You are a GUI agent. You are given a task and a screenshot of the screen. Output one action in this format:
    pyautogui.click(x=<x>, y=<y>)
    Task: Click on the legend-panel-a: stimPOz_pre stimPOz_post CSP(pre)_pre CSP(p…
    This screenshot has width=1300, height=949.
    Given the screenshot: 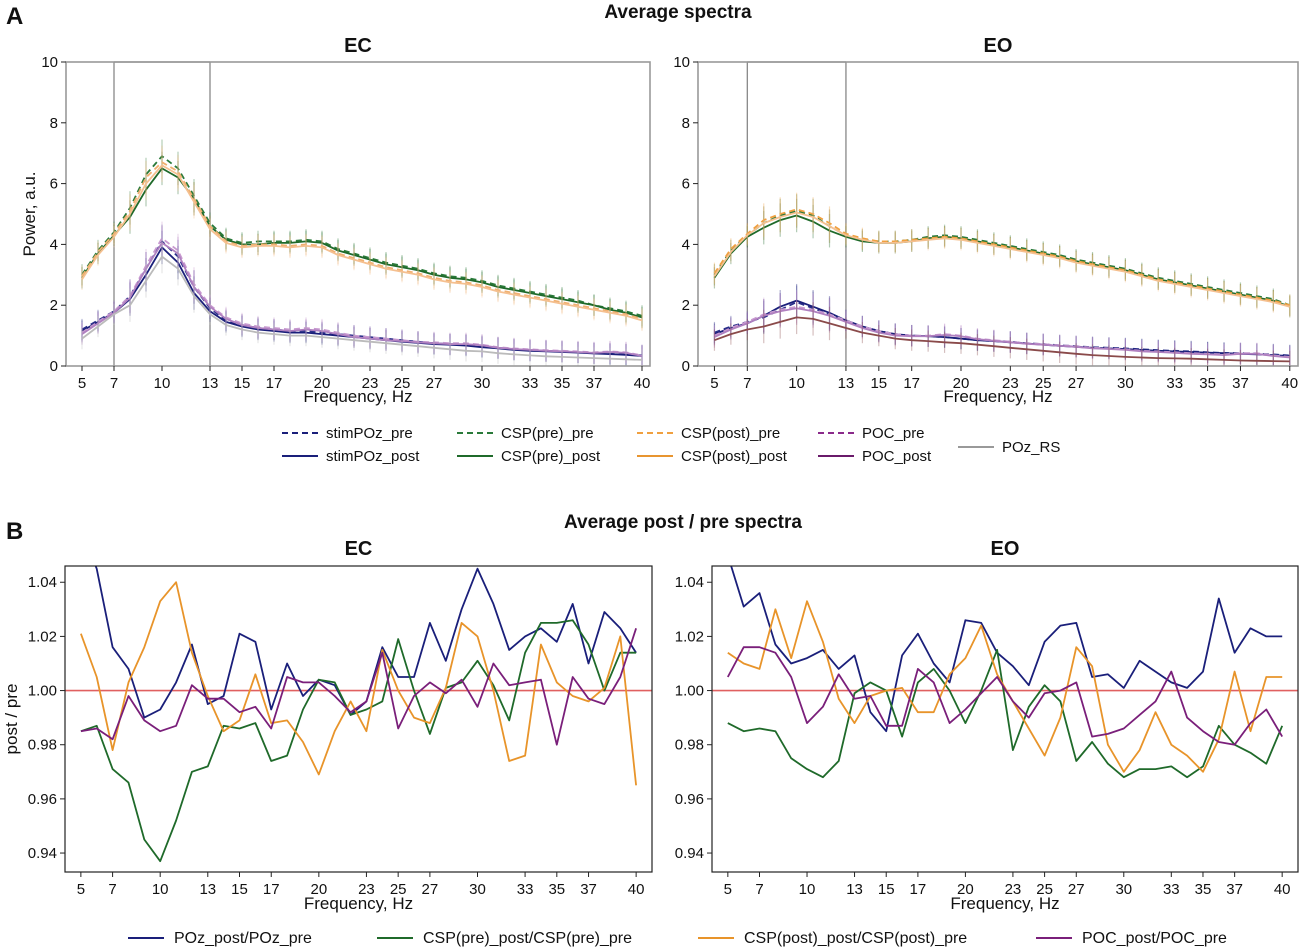 What is the action you would take?
    pyautogui.click(x=671, y=445)
    